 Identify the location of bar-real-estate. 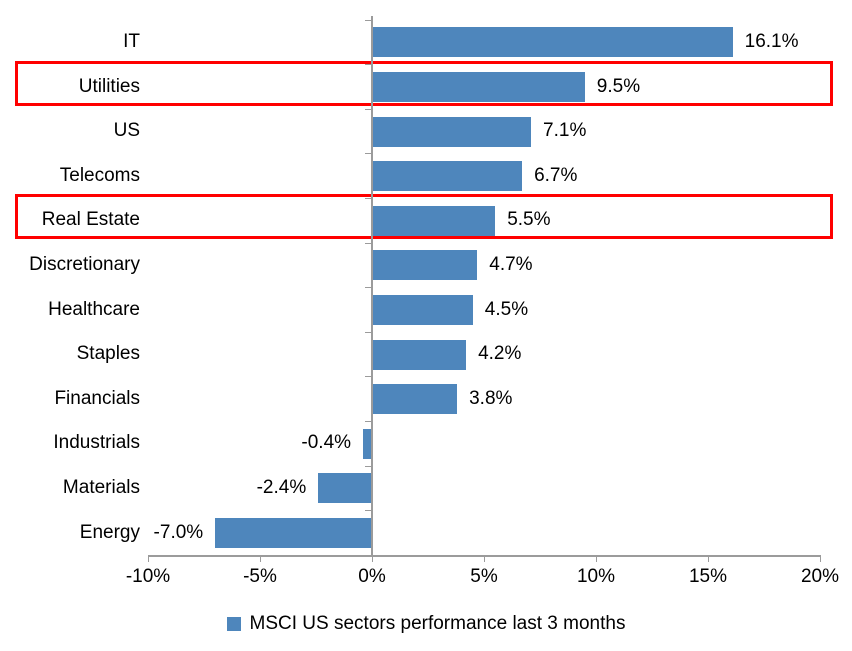
(434, 220).